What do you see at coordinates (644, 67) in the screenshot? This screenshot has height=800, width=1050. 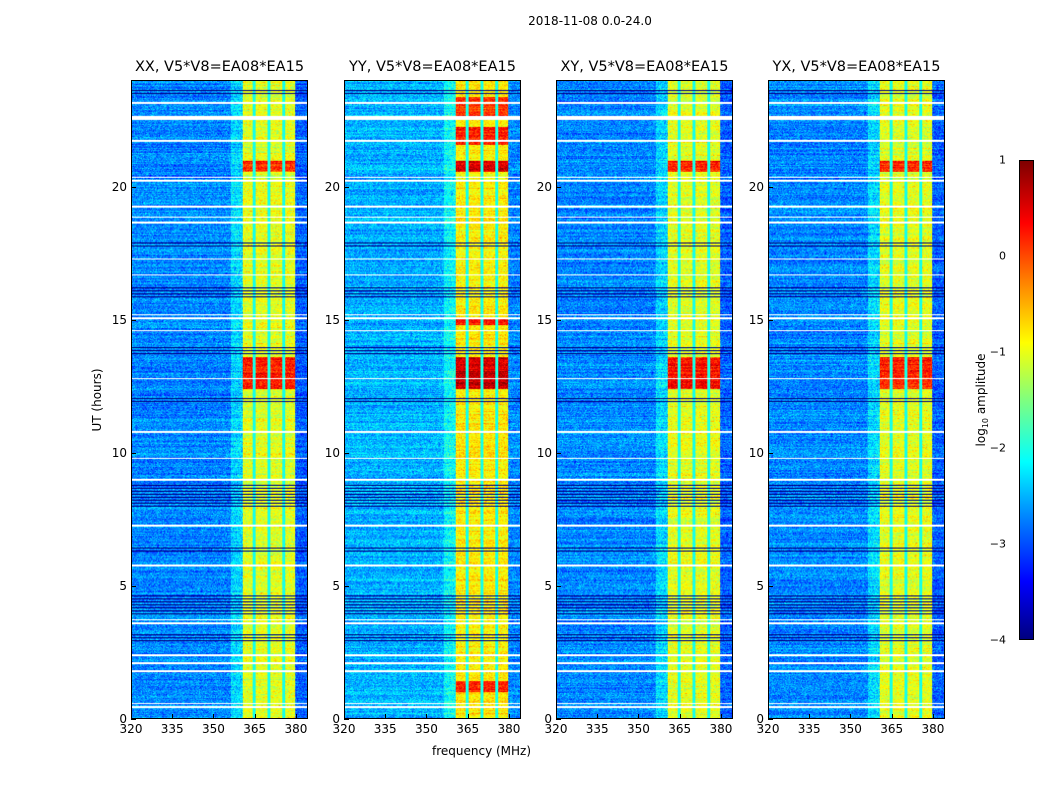 I see `panel-title: XY, V5*V8=EA08*EA15` at bounding box center [644, 67].